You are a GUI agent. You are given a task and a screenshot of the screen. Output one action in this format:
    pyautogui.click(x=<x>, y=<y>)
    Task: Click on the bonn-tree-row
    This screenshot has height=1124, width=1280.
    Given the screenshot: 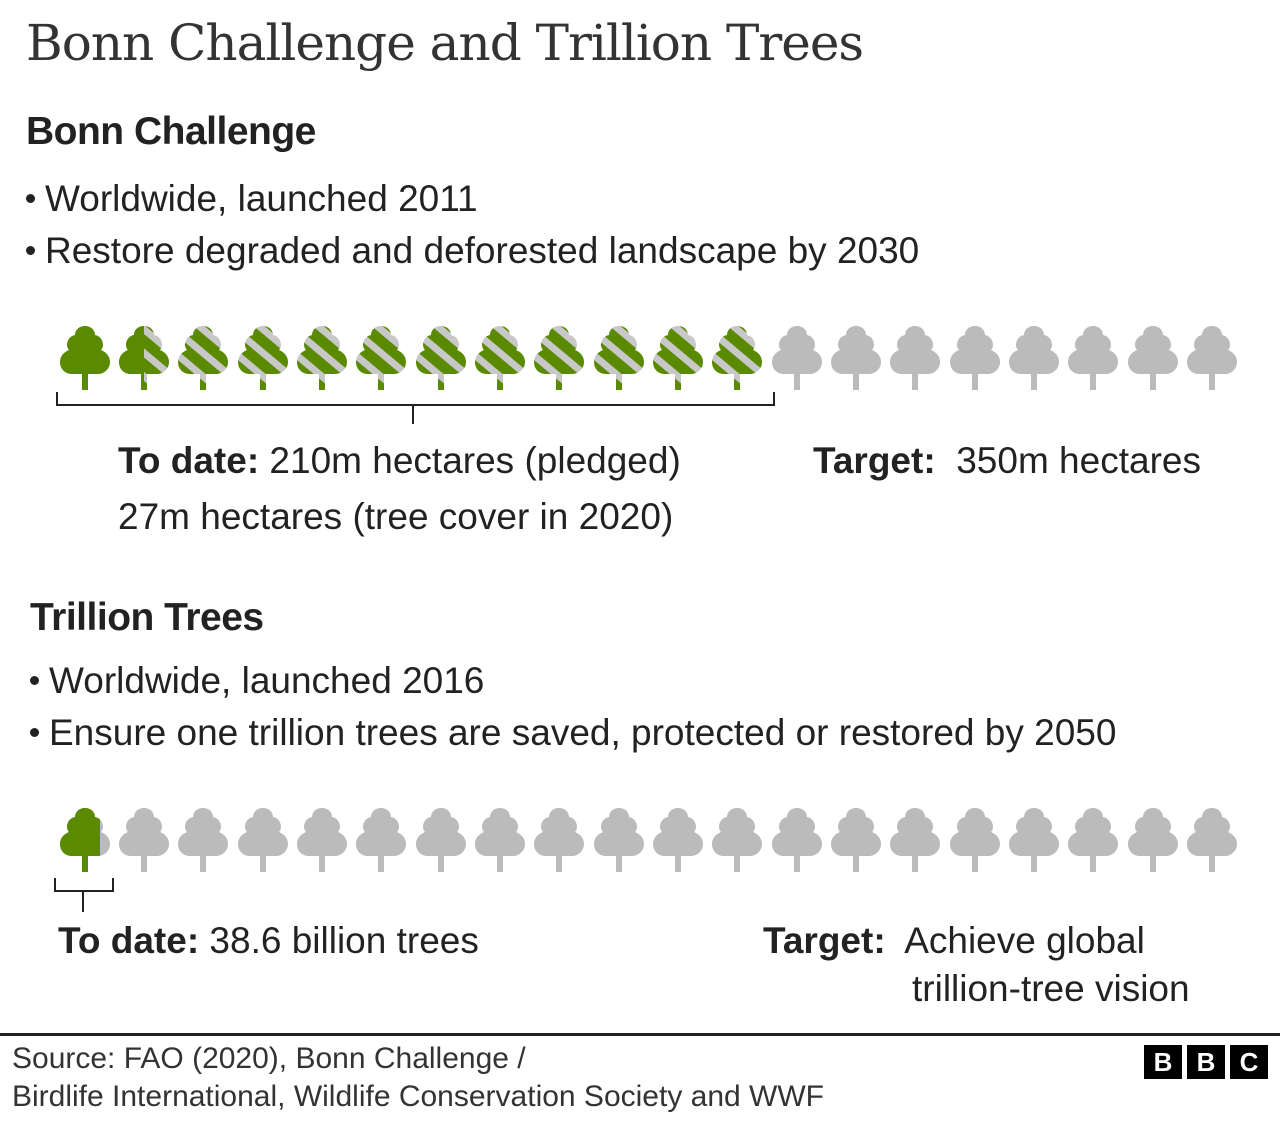 What is the action you would take?
    pyautogui.click(x=656, y=359)
    